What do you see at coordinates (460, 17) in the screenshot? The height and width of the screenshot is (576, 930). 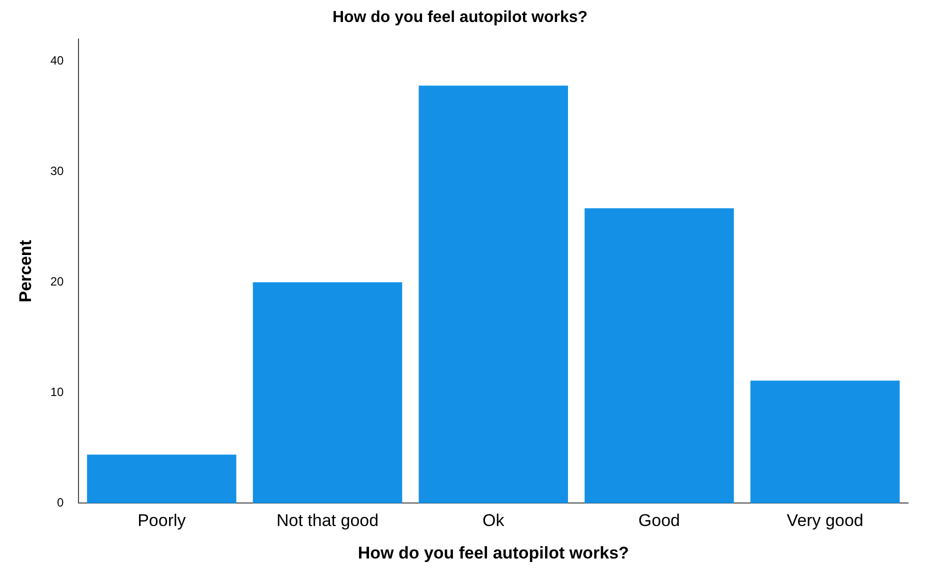 I see `chart-title: How do you feel autopilot works?` at bounding box center [460, 17].